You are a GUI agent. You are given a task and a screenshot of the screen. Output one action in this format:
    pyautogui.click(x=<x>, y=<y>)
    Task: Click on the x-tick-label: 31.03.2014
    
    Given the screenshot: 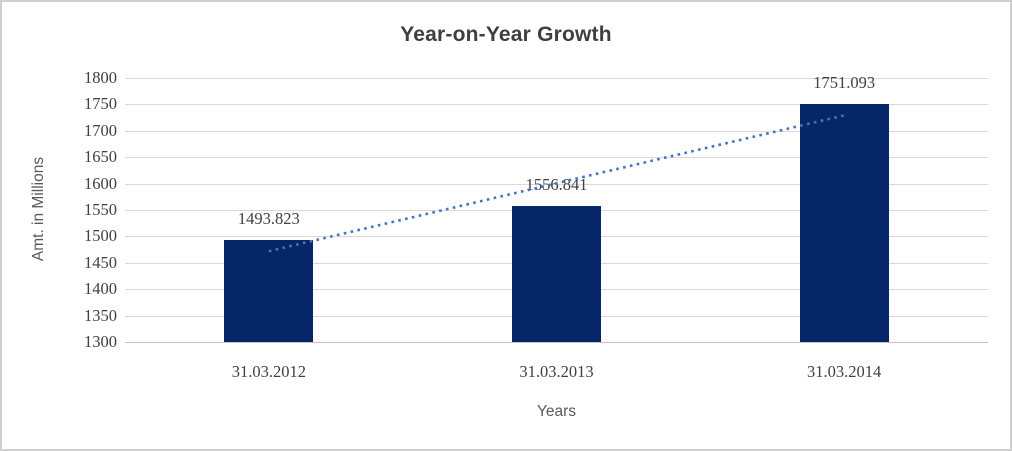 What is the action you would take?
    pyautogui.click(x=844, y=371)
    